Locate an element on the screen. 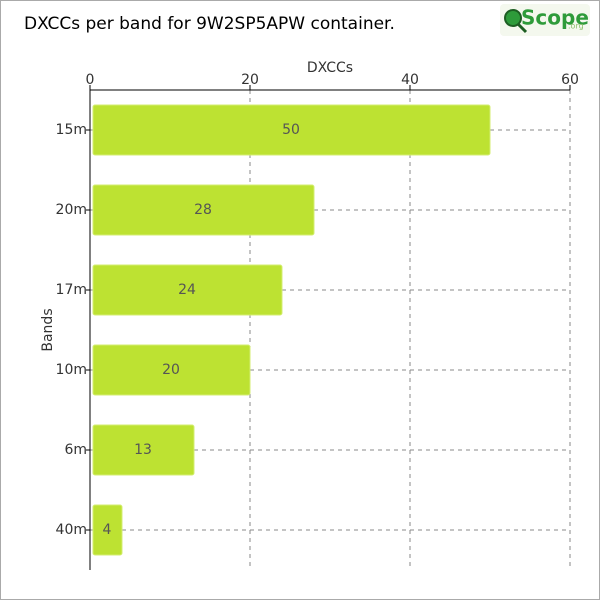 The height and width of the screenshot is (600, 600). logo-name: Scope is located at coordinates (555, 18).